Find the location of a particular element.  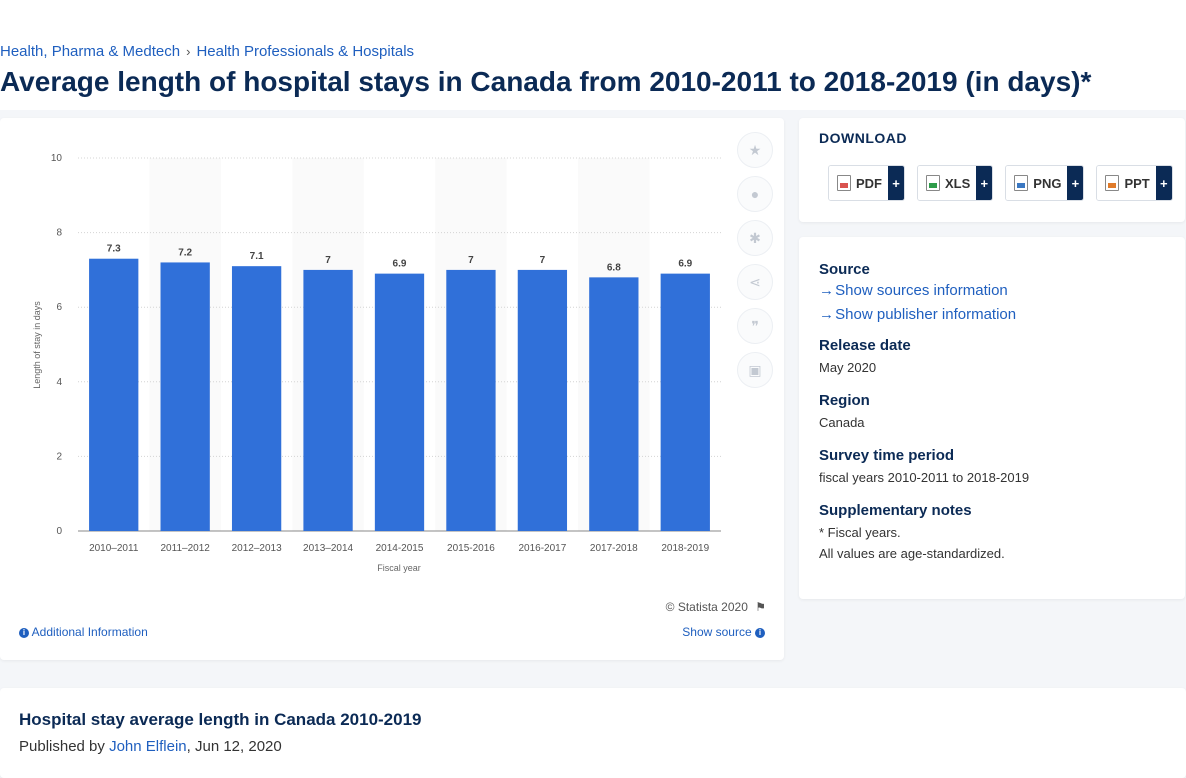

y-tick-label: 6 is located at coordinates (59, 307).